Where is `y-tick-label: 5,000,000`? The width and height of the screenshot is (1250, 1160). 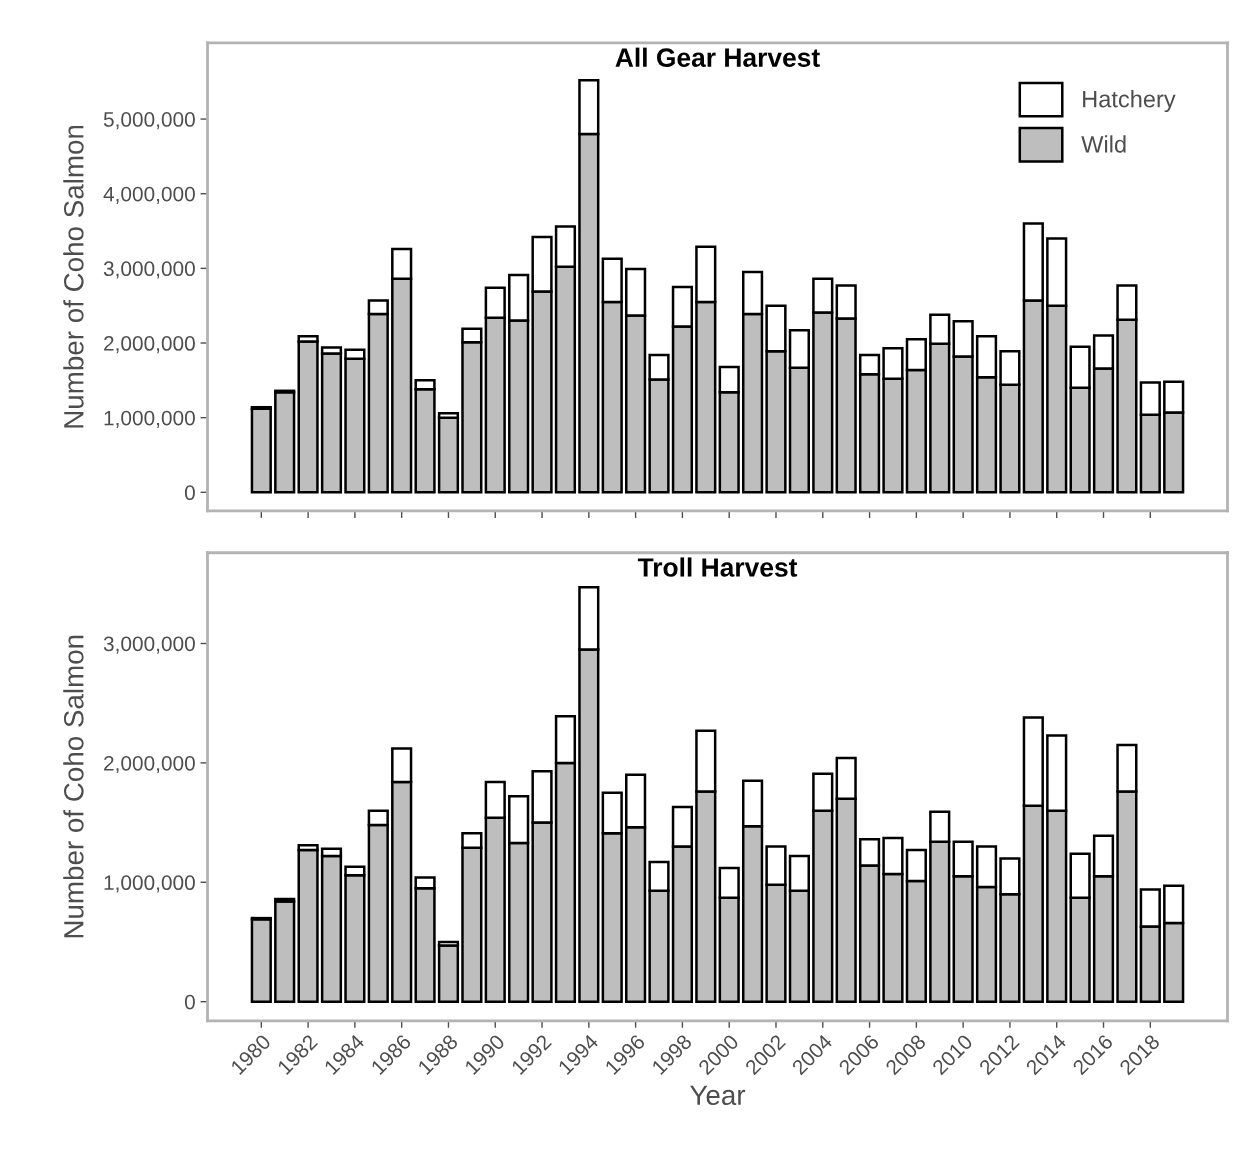 y-tick-label: 5,000,000 is located at coordinates (149, 121).